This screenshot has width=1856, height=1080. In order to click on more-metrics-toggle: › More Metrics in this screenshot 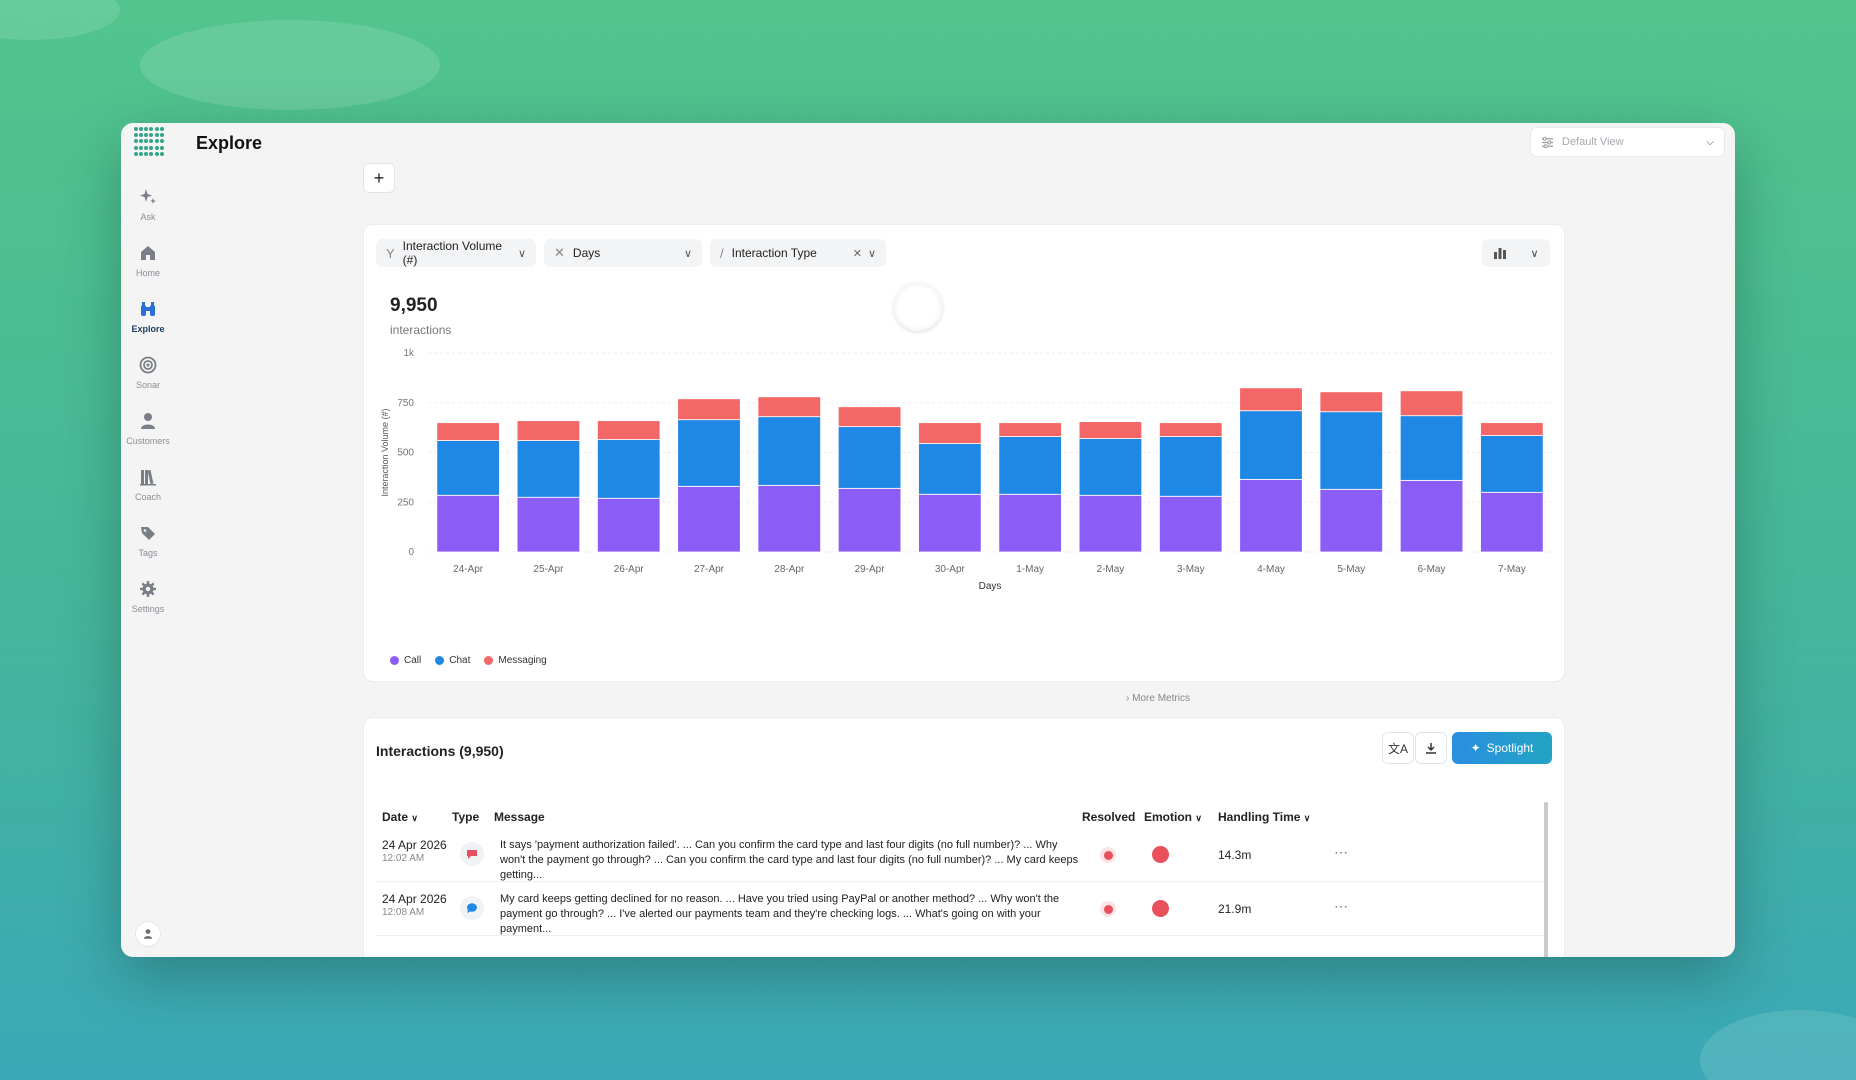, I will do `click(1158, 698)`.